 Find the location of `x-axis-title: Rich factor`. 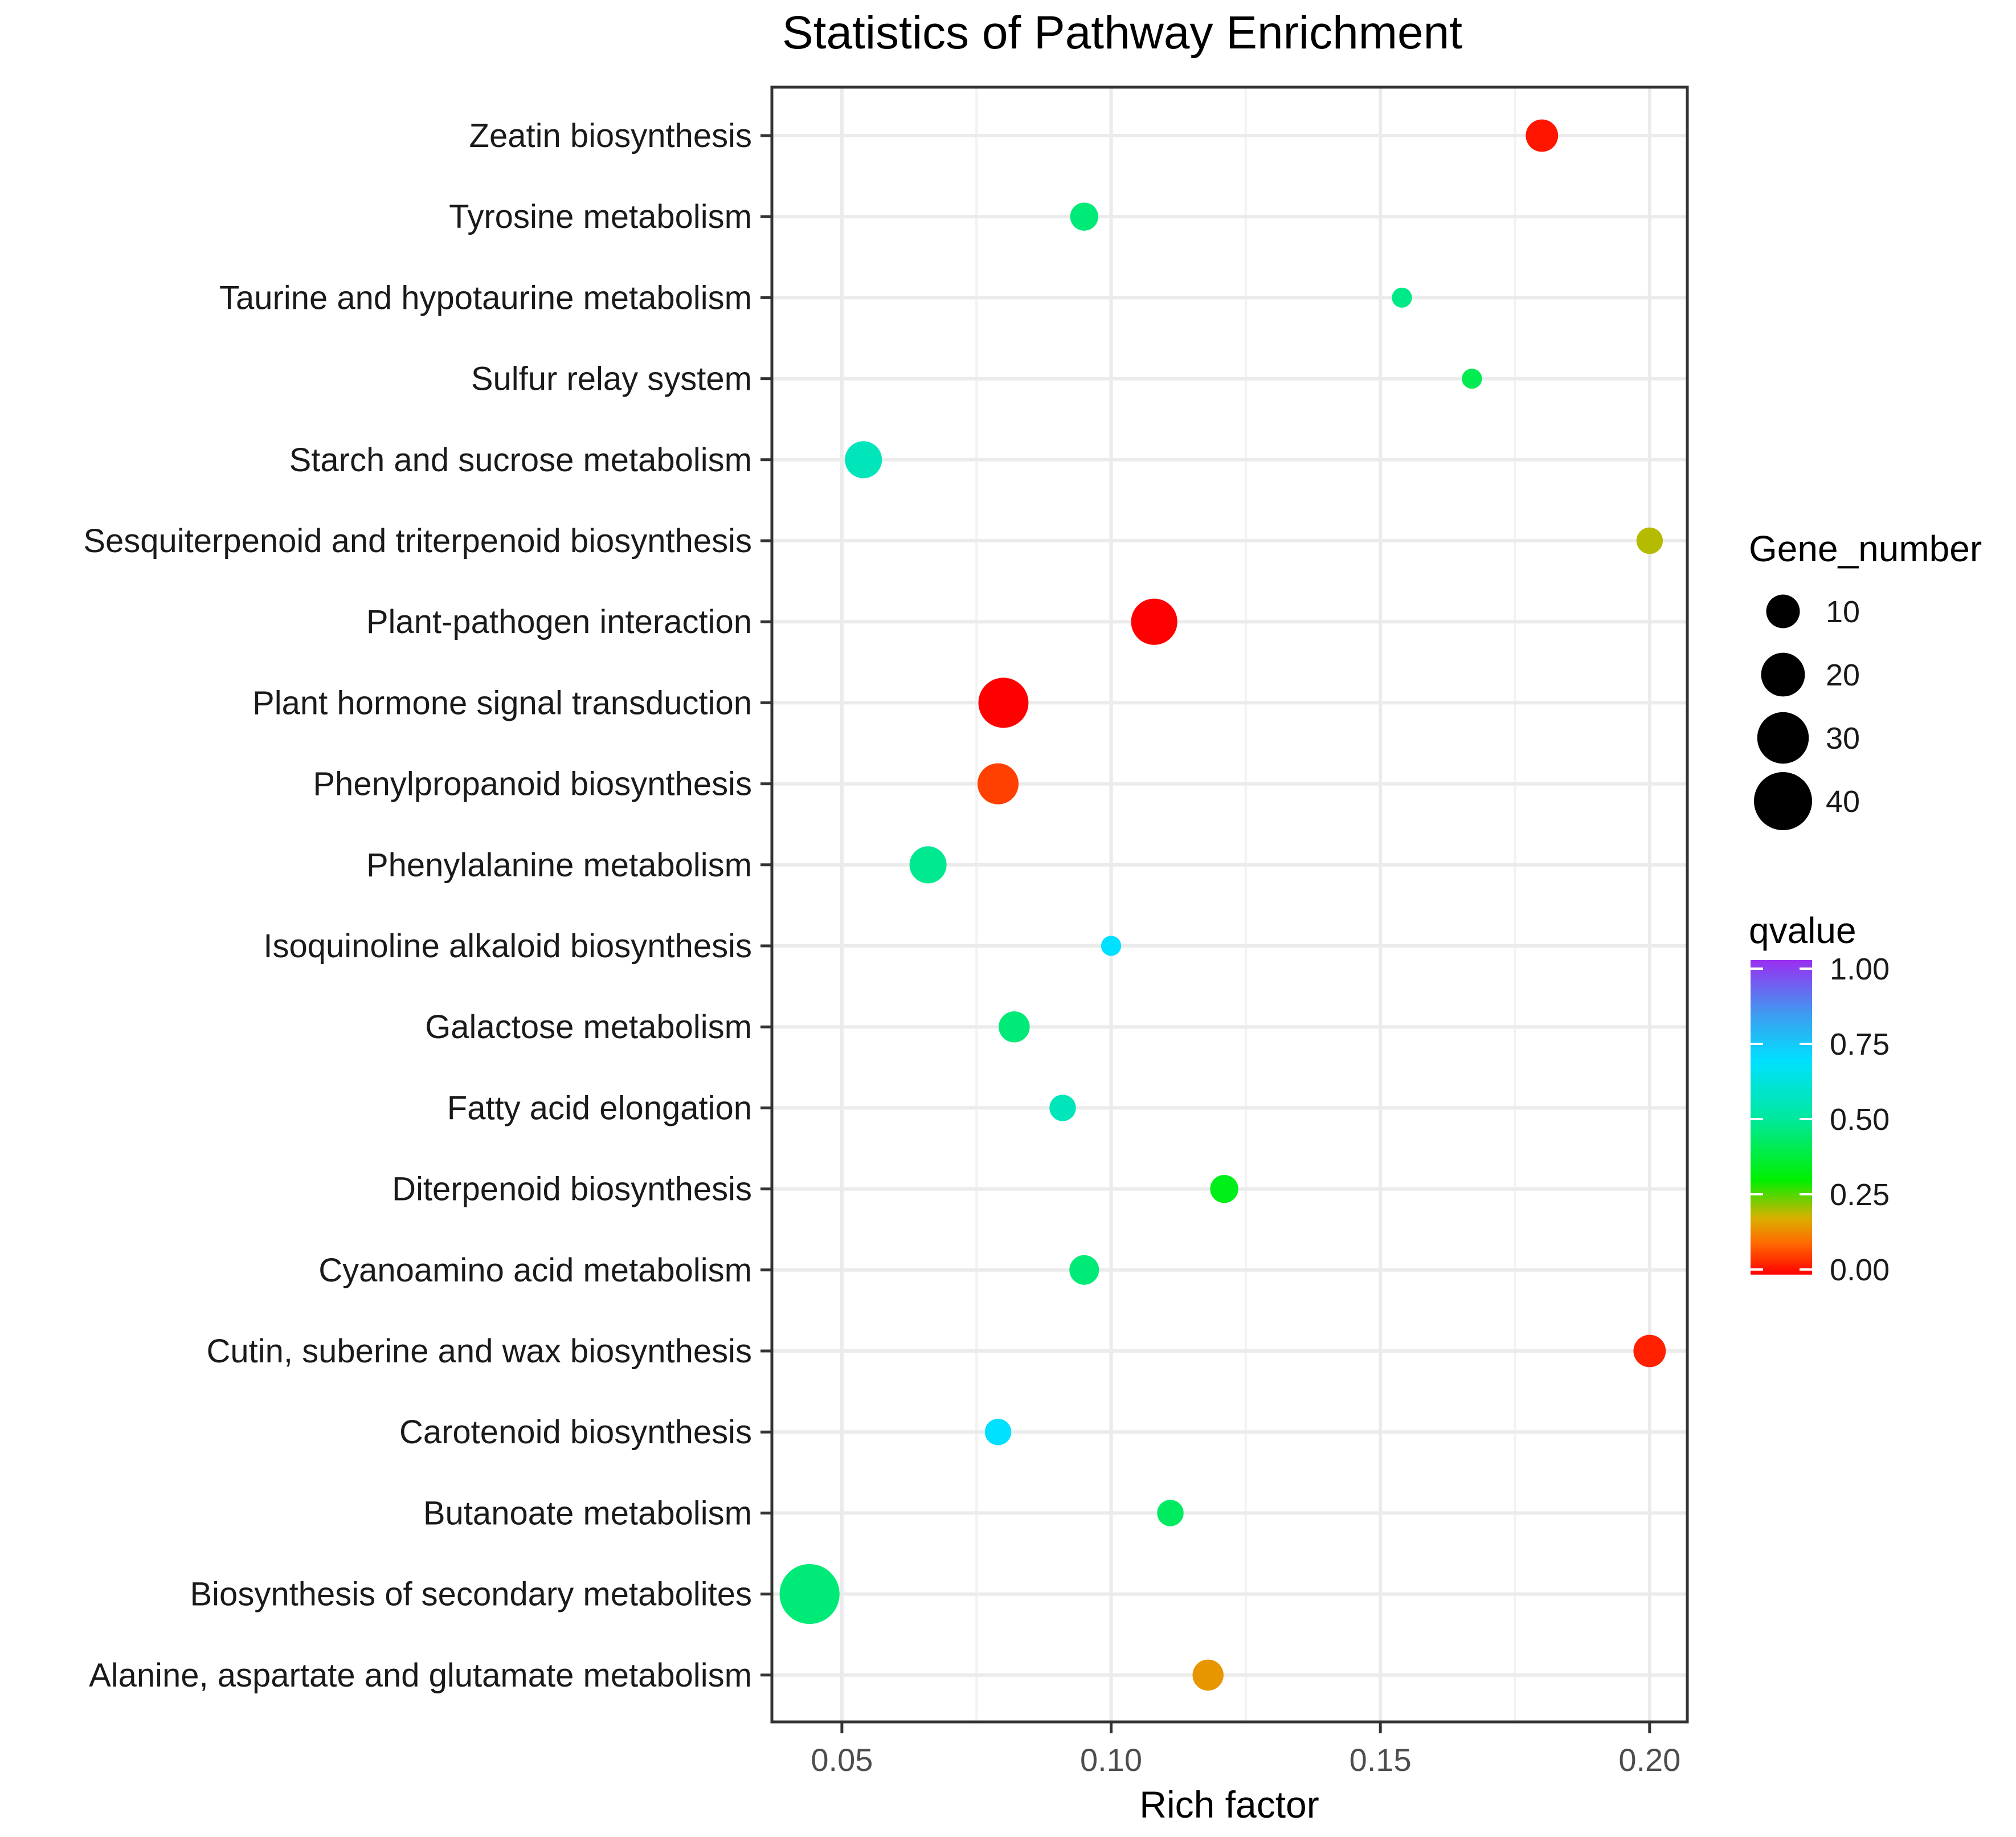

x-axis-title: Rich factor is located at coordinates (1229, 1804).